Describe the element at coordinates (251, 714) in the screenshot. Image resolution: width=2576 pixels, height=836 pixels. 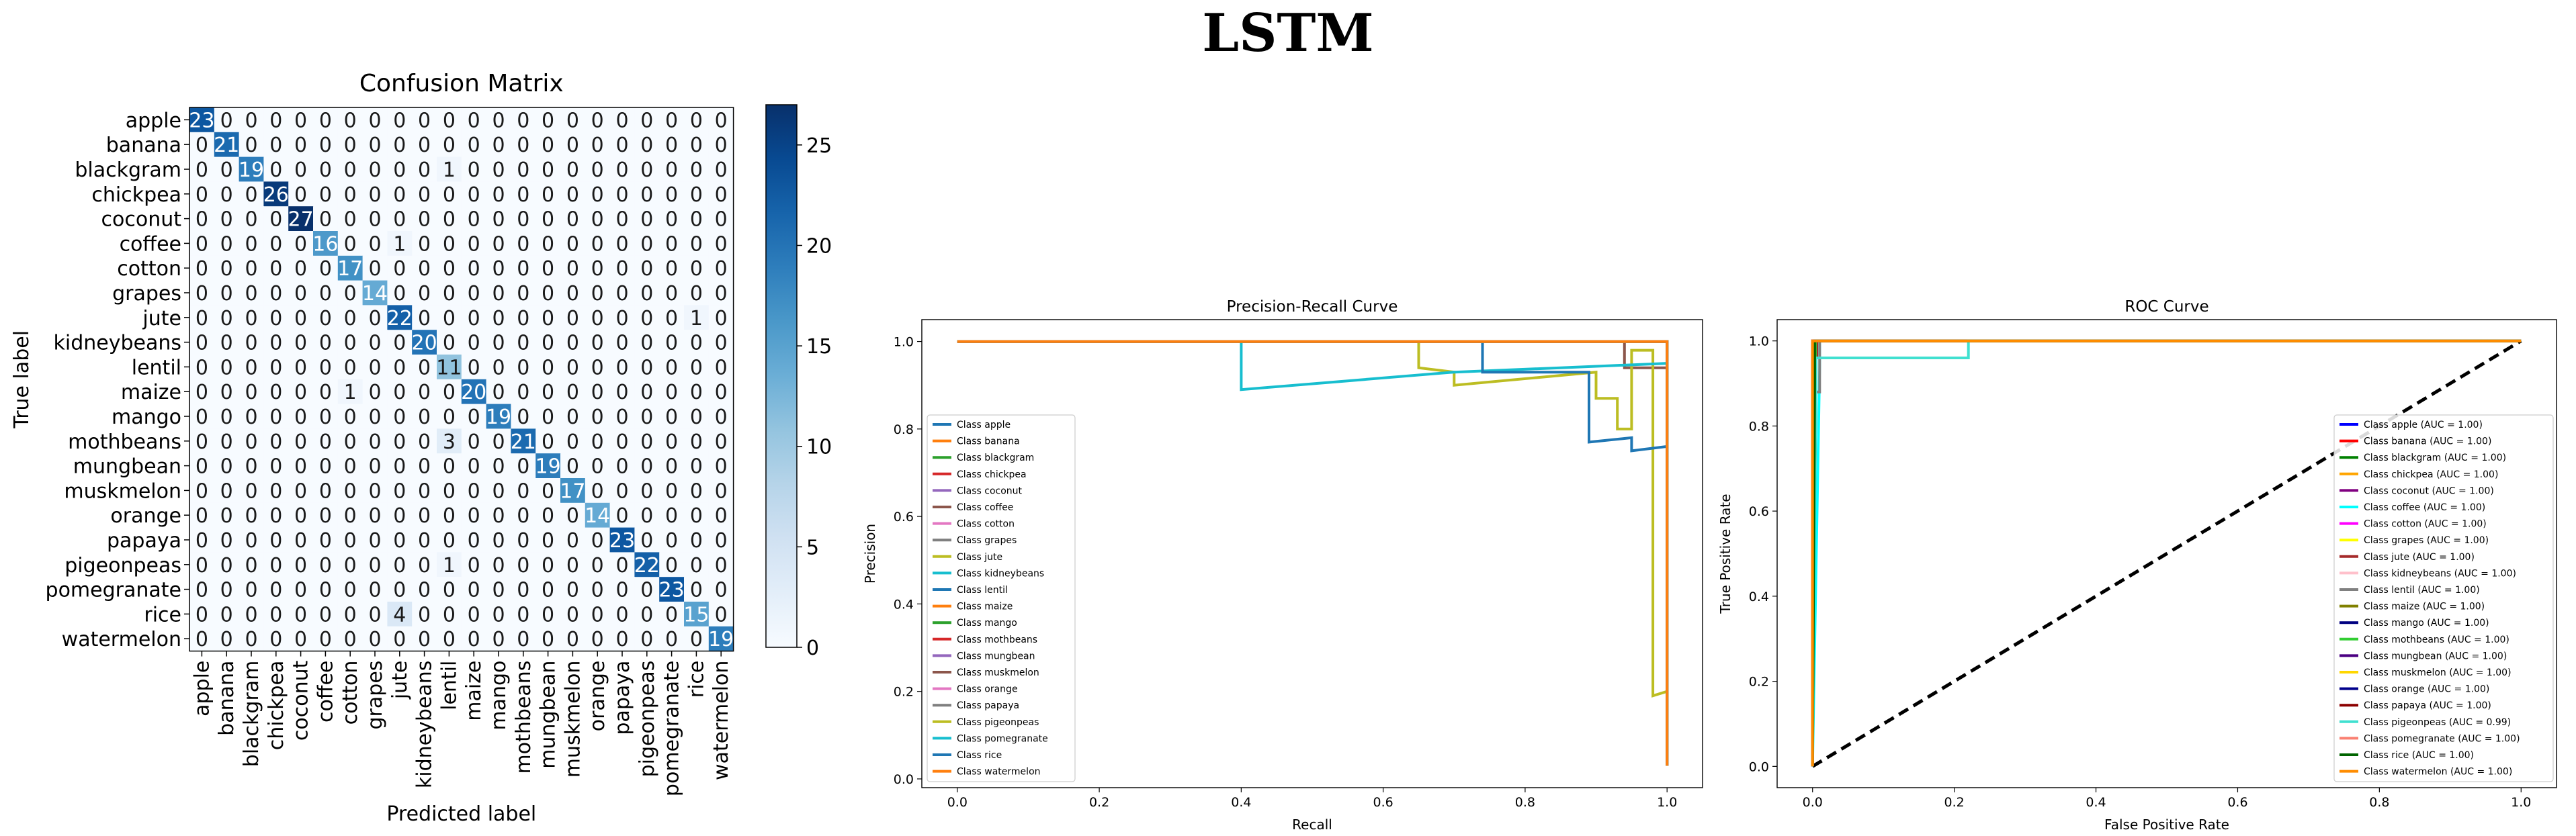
I see `cm-xtick-label: blackgram` at that location.